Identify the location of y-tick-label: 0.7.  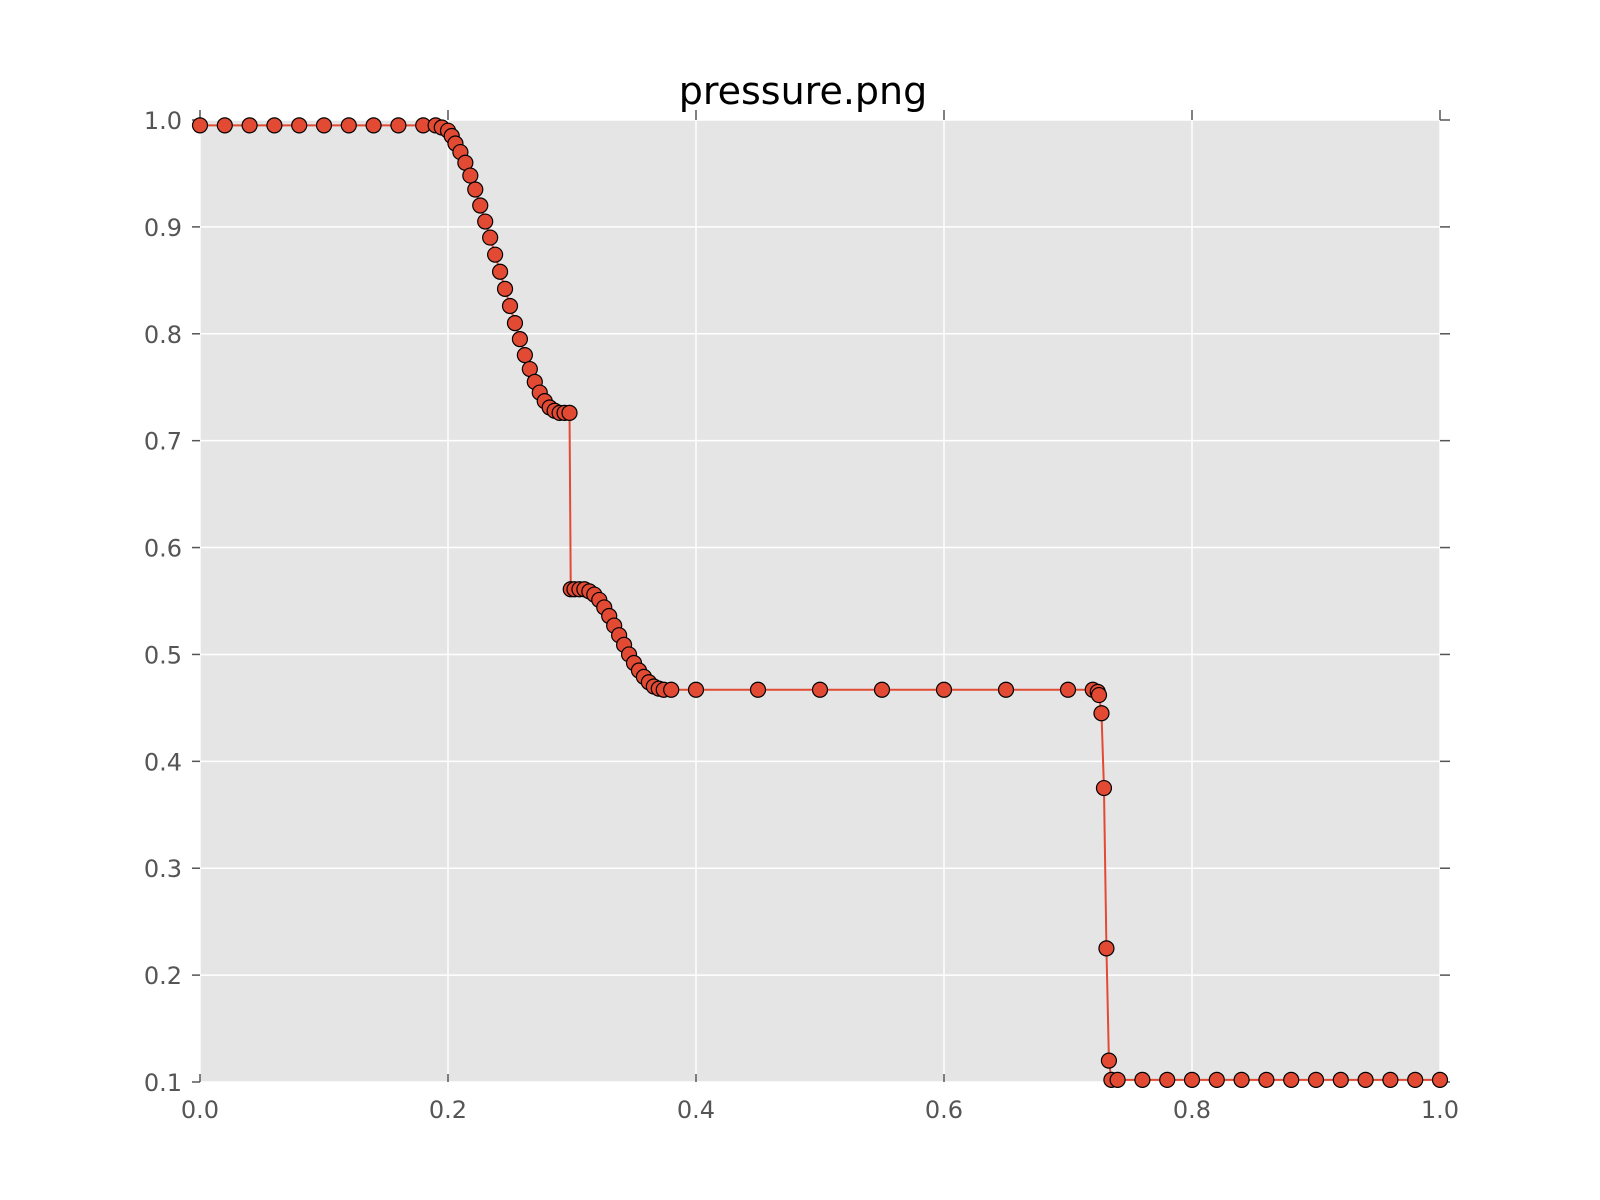
(163, 442).